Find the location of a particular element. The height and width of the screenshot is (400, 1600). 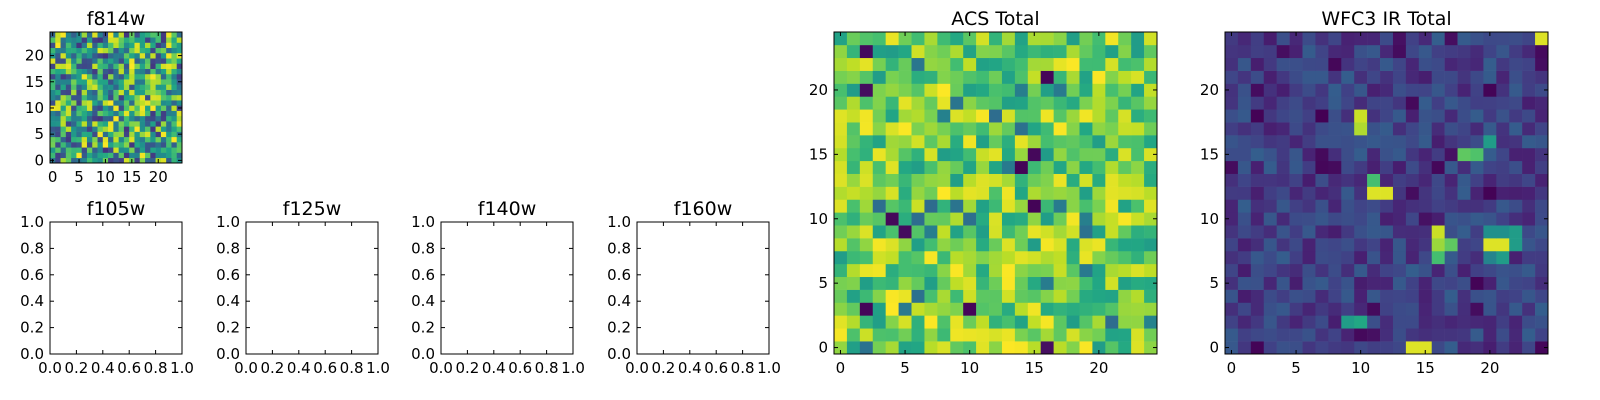

x-tick-label: 0.8 is located at coordinates (743, 368).